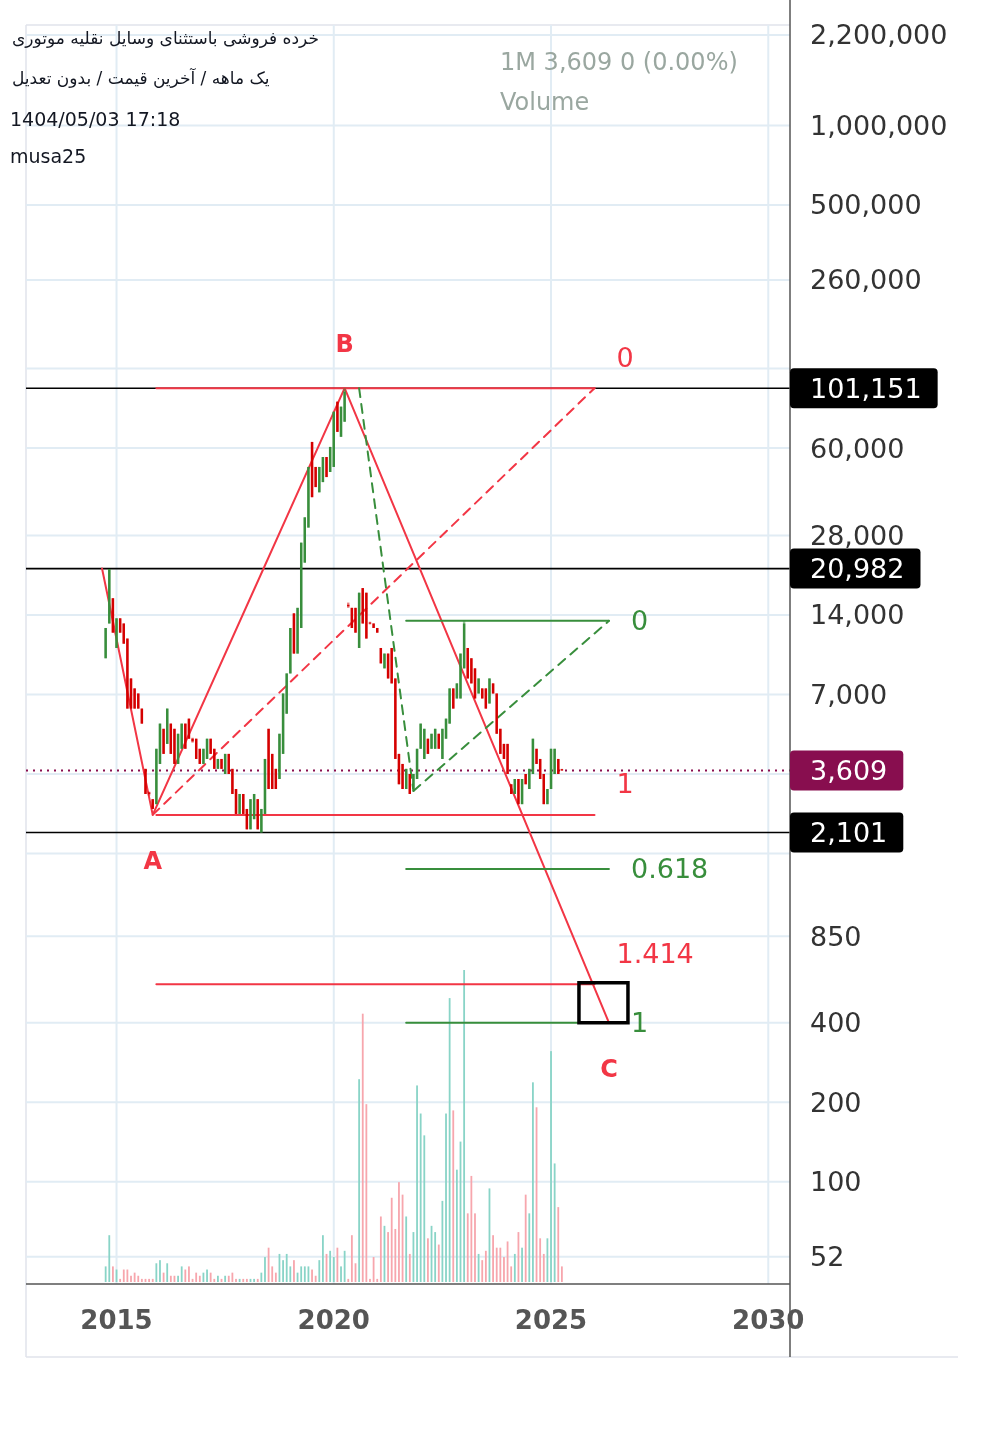 This screenshot has height=1450, width=984. I want to click on chart-title: خرده فروشی باستثنای وسایل نقلیه موتوری, so click(165, 38).